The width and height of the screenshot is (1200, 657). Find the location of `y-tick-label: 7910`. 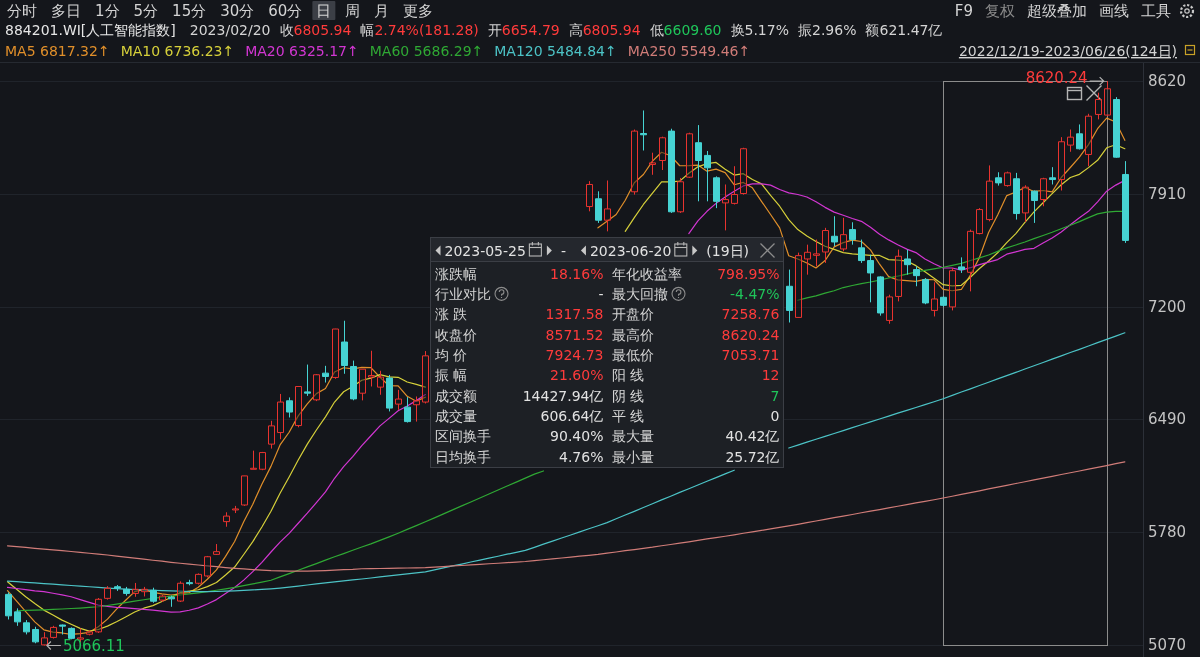

y-tick-label: 7910 is located at coordinates (1167, 193).